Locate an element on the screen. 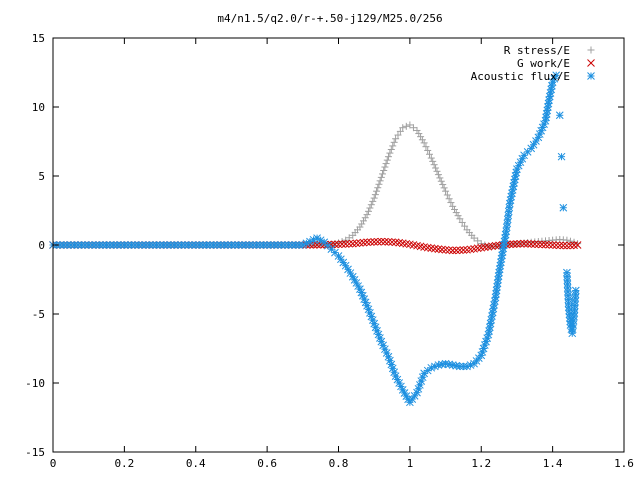  x-tick-label: 0.6 is located at coordinates (267, 463).